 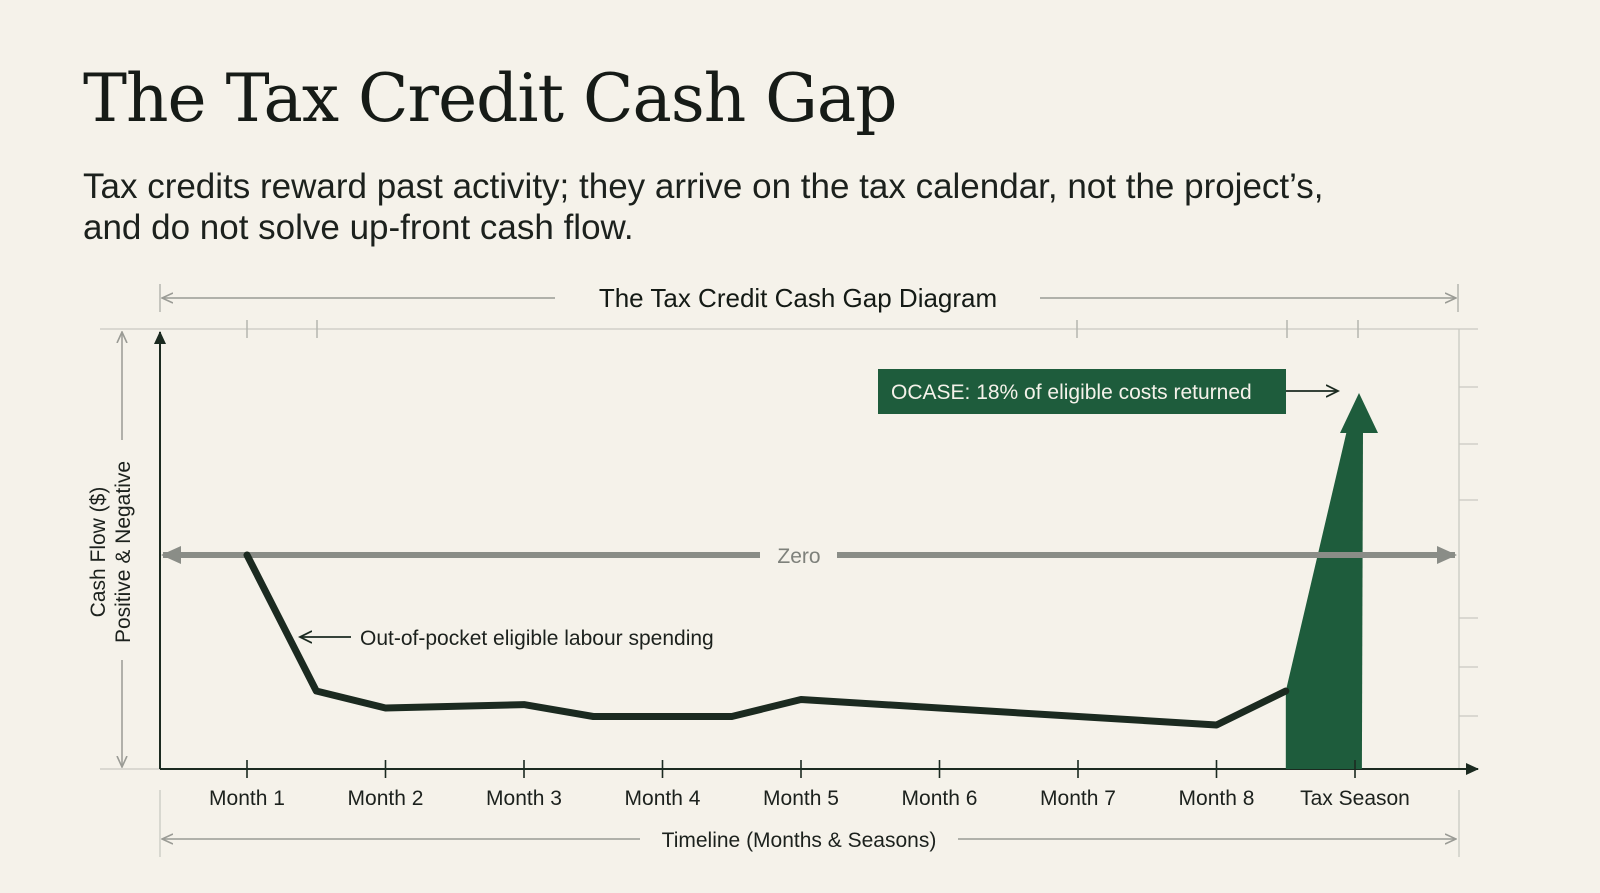 I want to click on credit-spike-arrowhead, so click(x=1359, y=413).